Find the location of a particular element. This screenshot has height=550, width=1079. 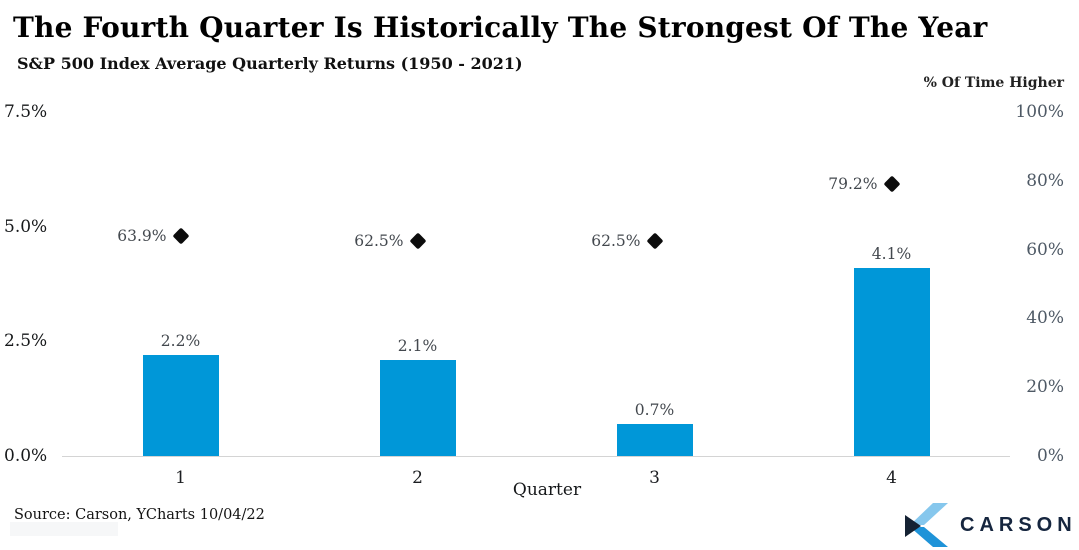

left-axis-tick: 5.0% is located at coordinates (26, 226).